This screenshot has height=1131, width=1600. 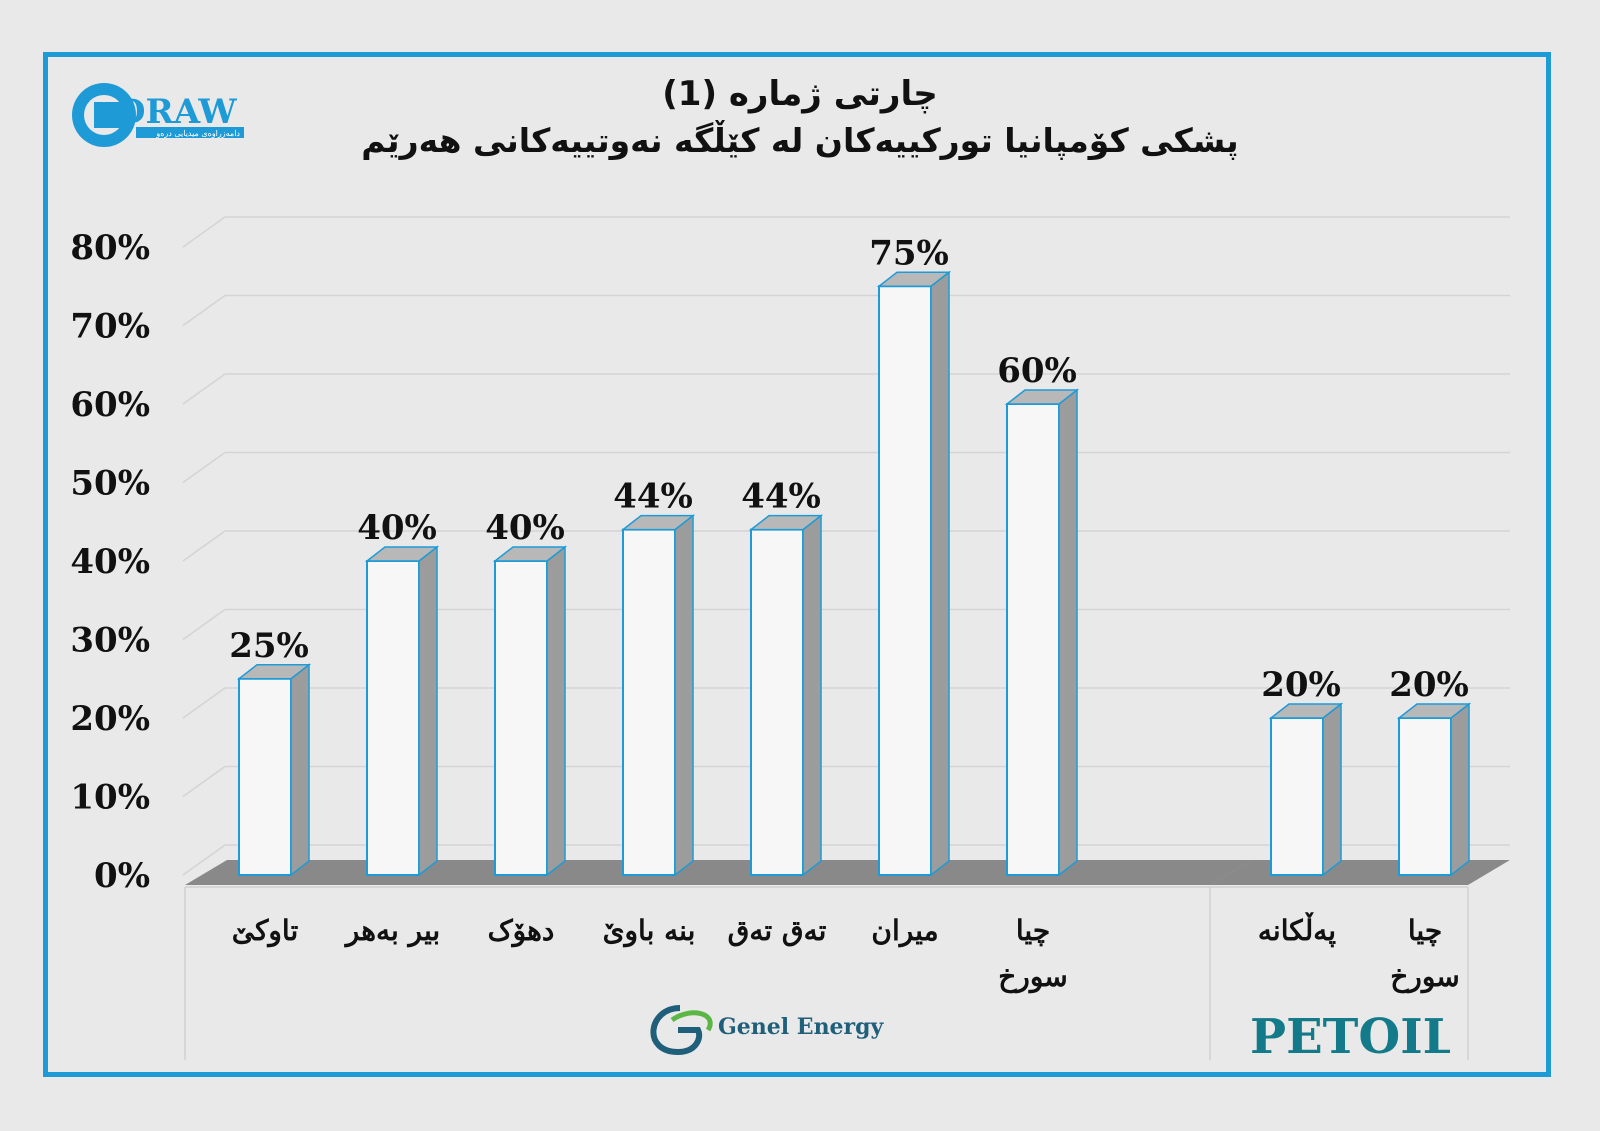 What do you see at coordinates (110, 484) in the screenshot?
I see `y-tick-label: 50%` at bounding box center [110, 484].